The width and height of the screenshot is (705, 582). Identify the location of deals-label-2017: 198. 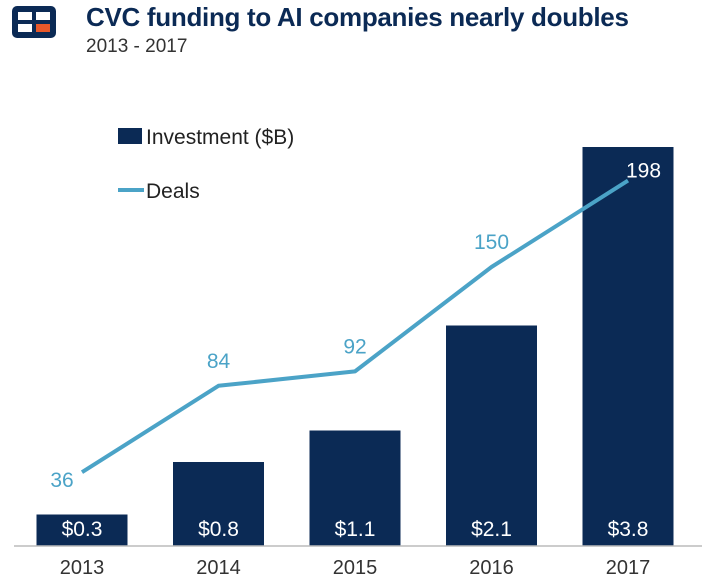
(643, 171).